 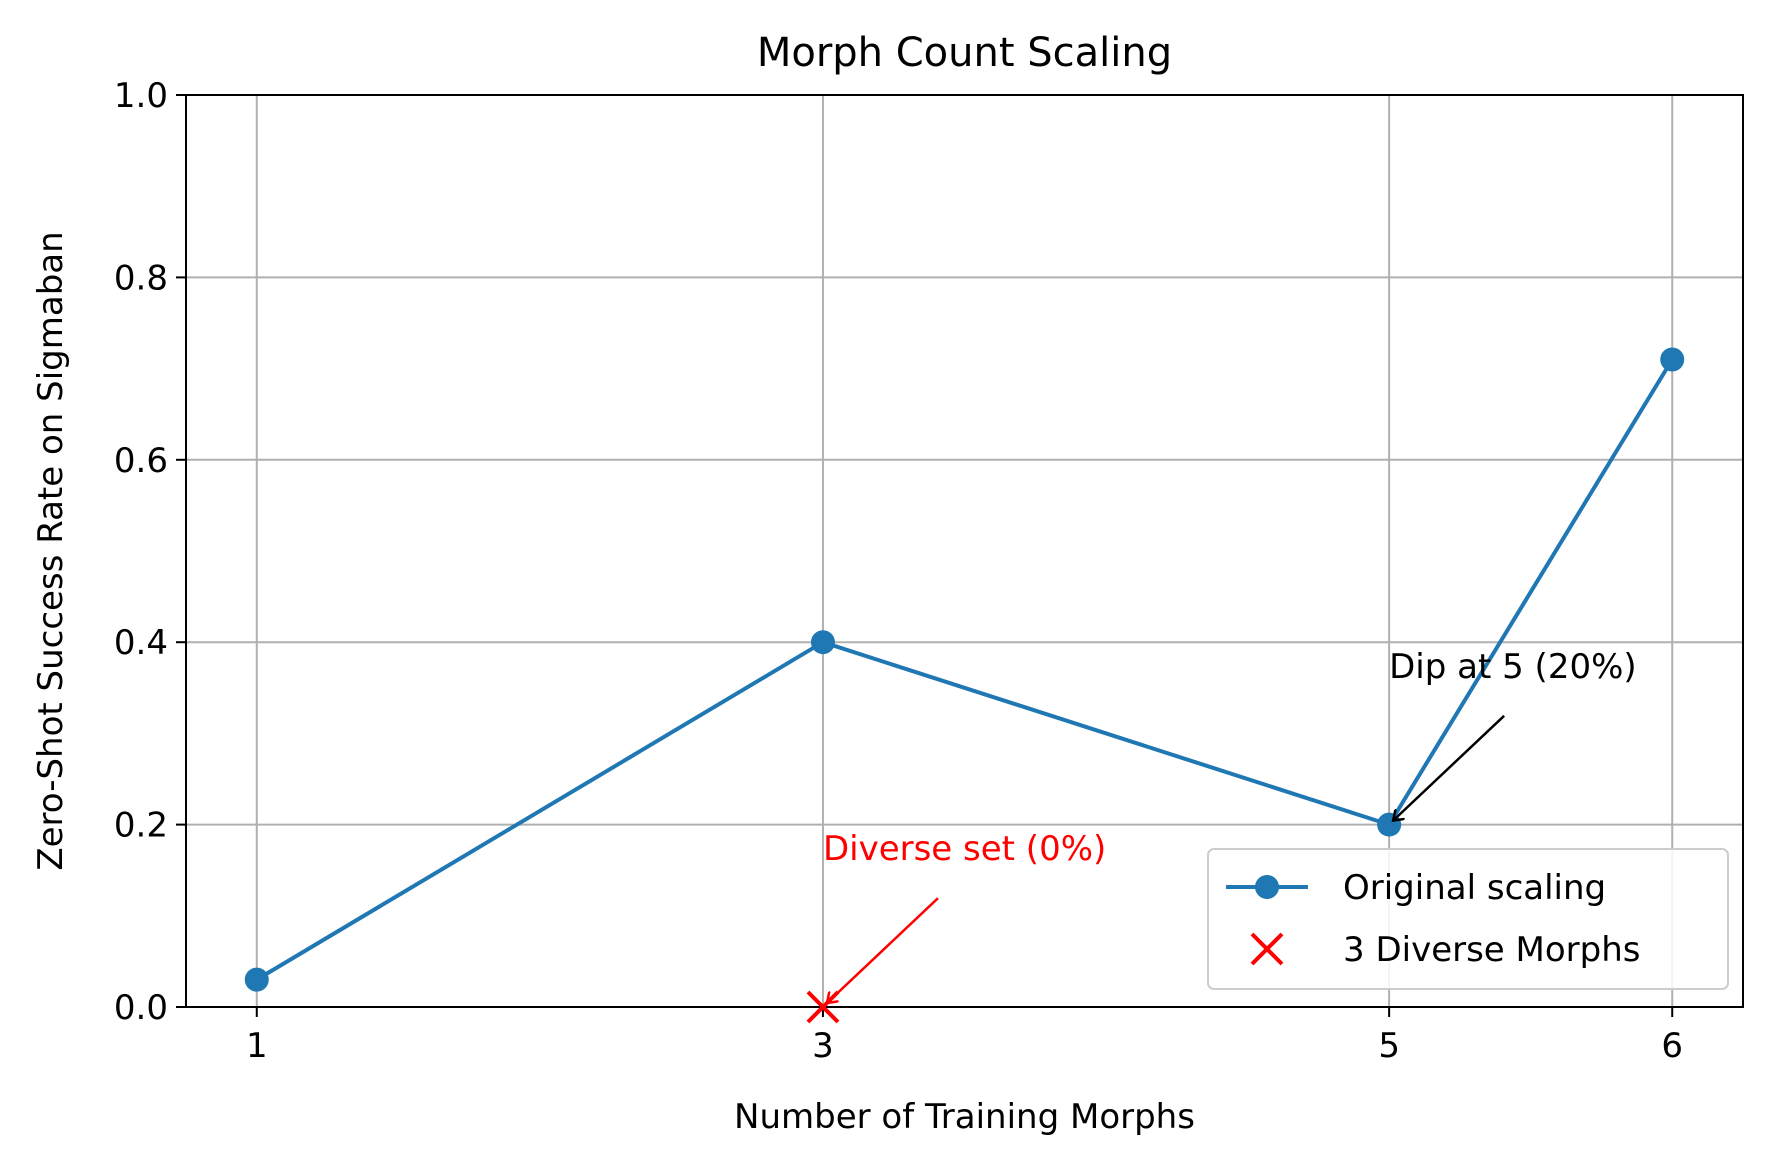 I want to click on x-axis-label: Number of Training Morphs, so click(x=964, y=1117).